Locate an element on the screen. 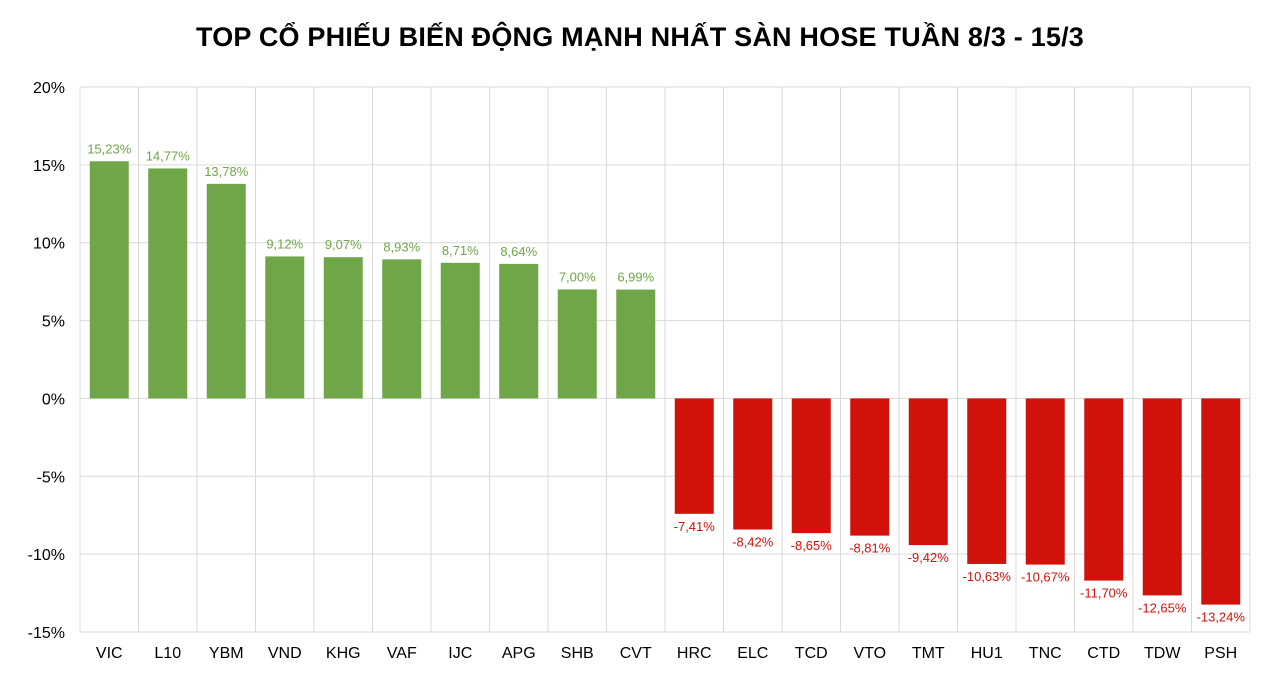 Image resolution: width=1280 pixels, height=680 pixels. data-label: -8,65% is located at coordinates (812, 545).